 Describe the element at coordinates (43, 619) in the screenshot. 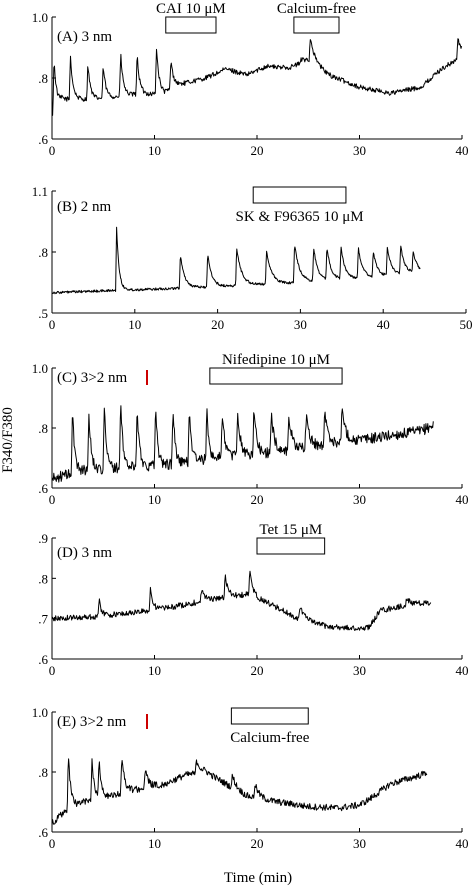

I see `y-tick-label: .7` at that location.